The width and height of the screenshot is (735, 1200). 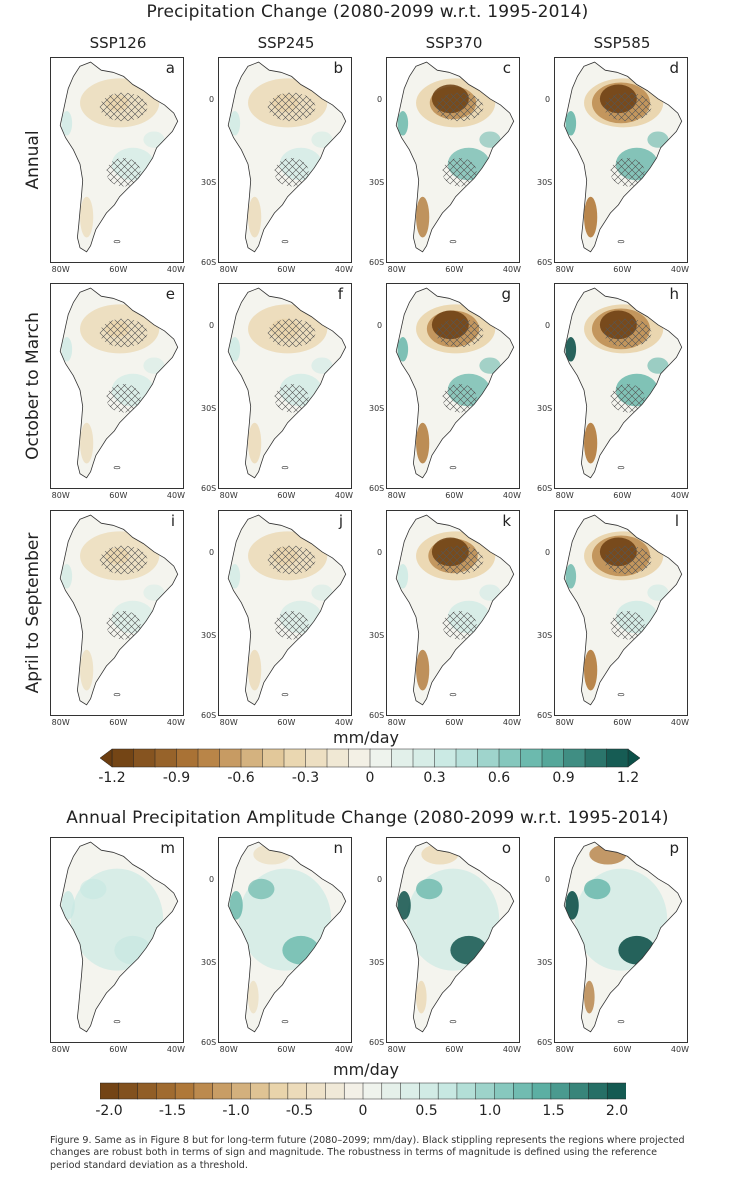 I want to click on colorbar1-tick-label: 0.3, so click(x=434, y=778).